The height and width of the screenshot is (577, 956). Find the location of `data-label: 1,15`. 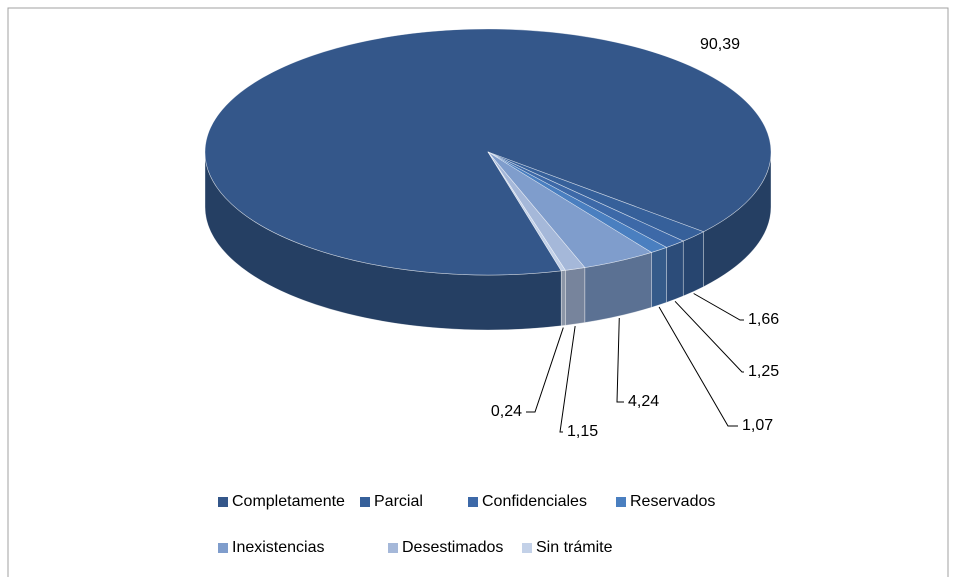

data-label: 1,15 is located at coordinates (582, 431).